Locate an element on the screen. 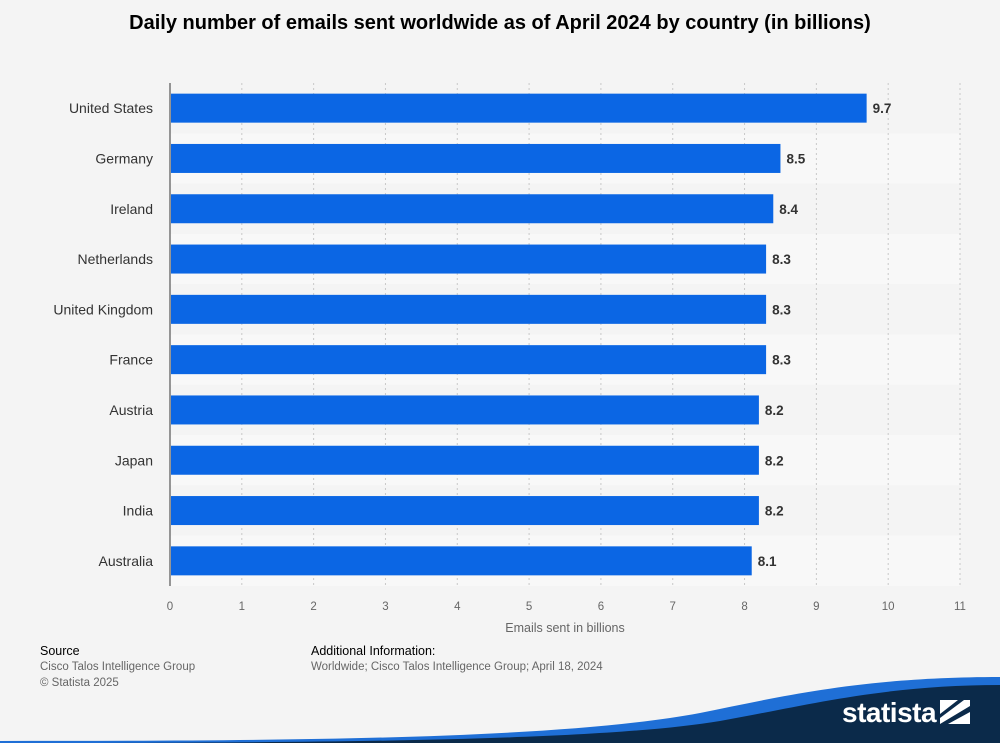 Image resolution: width=1000 pixels, height=743 pixels. category-label: France is located at coordinates (131, 360).